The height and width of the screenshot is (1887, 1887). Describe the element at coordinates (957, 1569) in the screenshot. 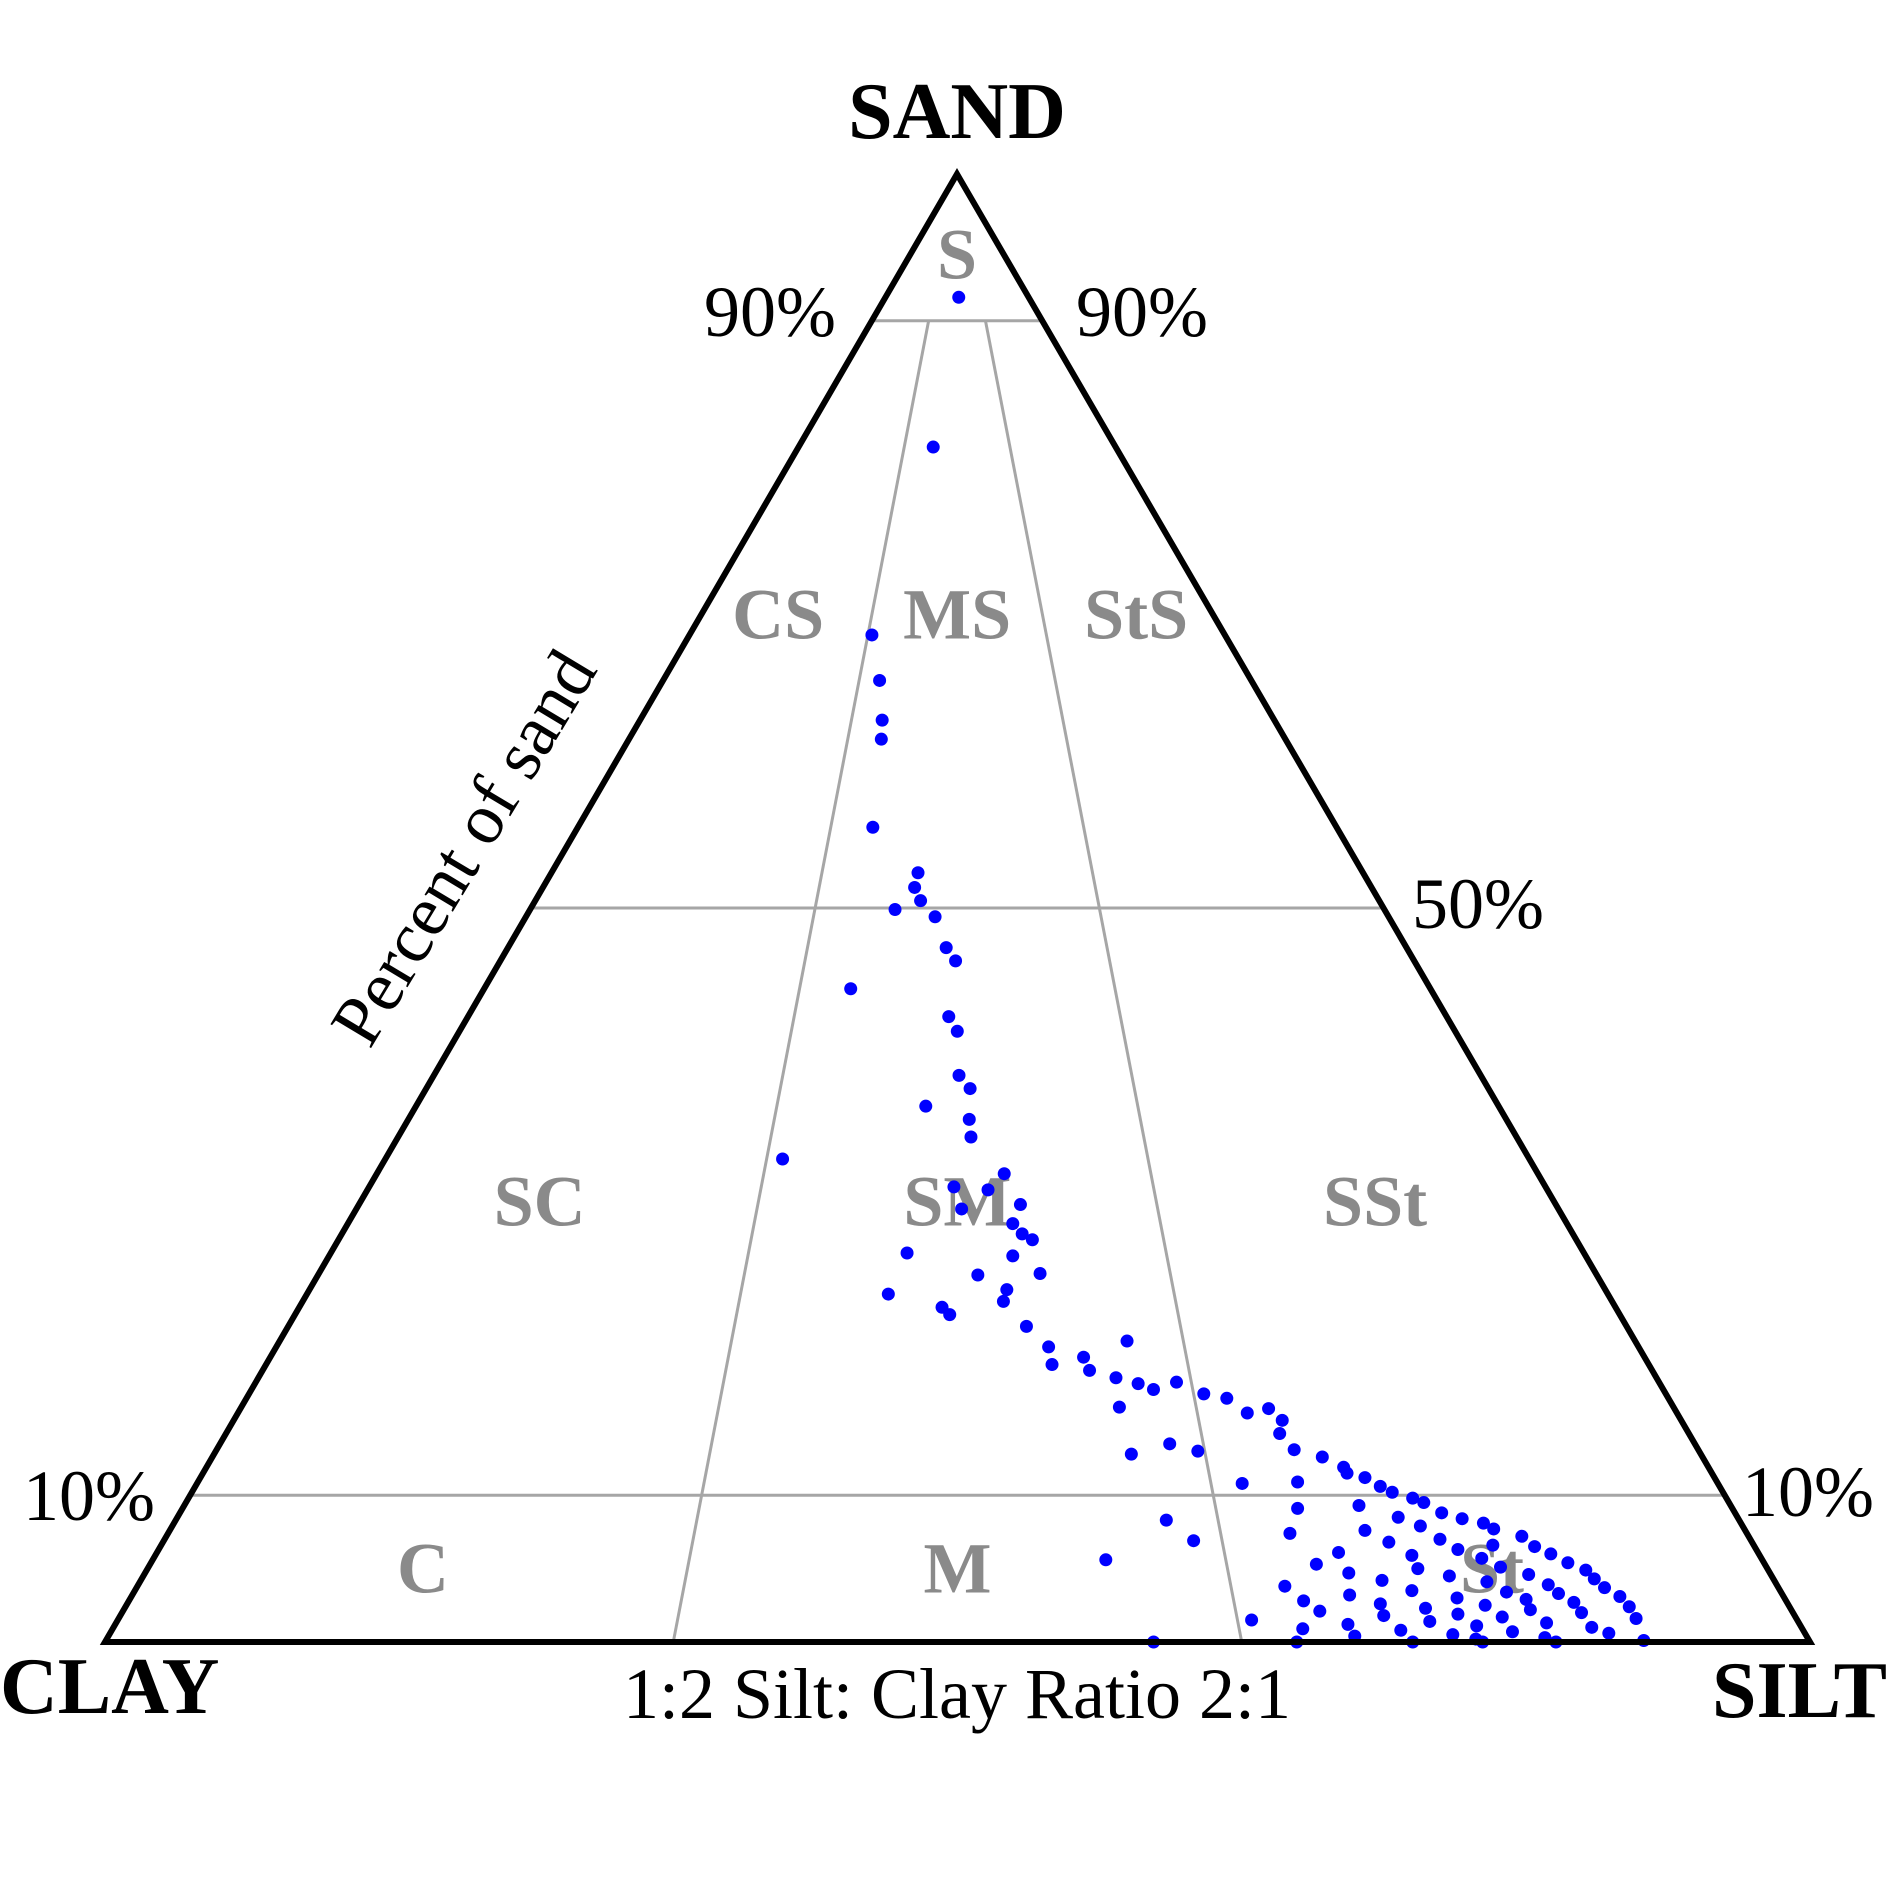

I see `region-label-m: M` at that location.